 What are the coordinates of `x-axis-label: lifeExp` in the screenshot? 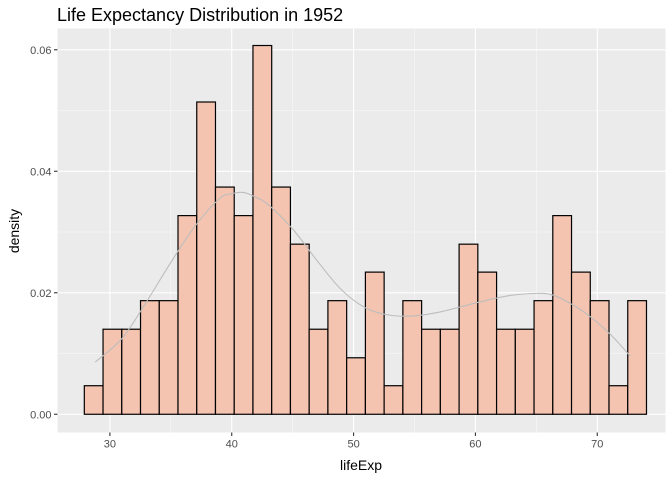 It's located at (361, 465).